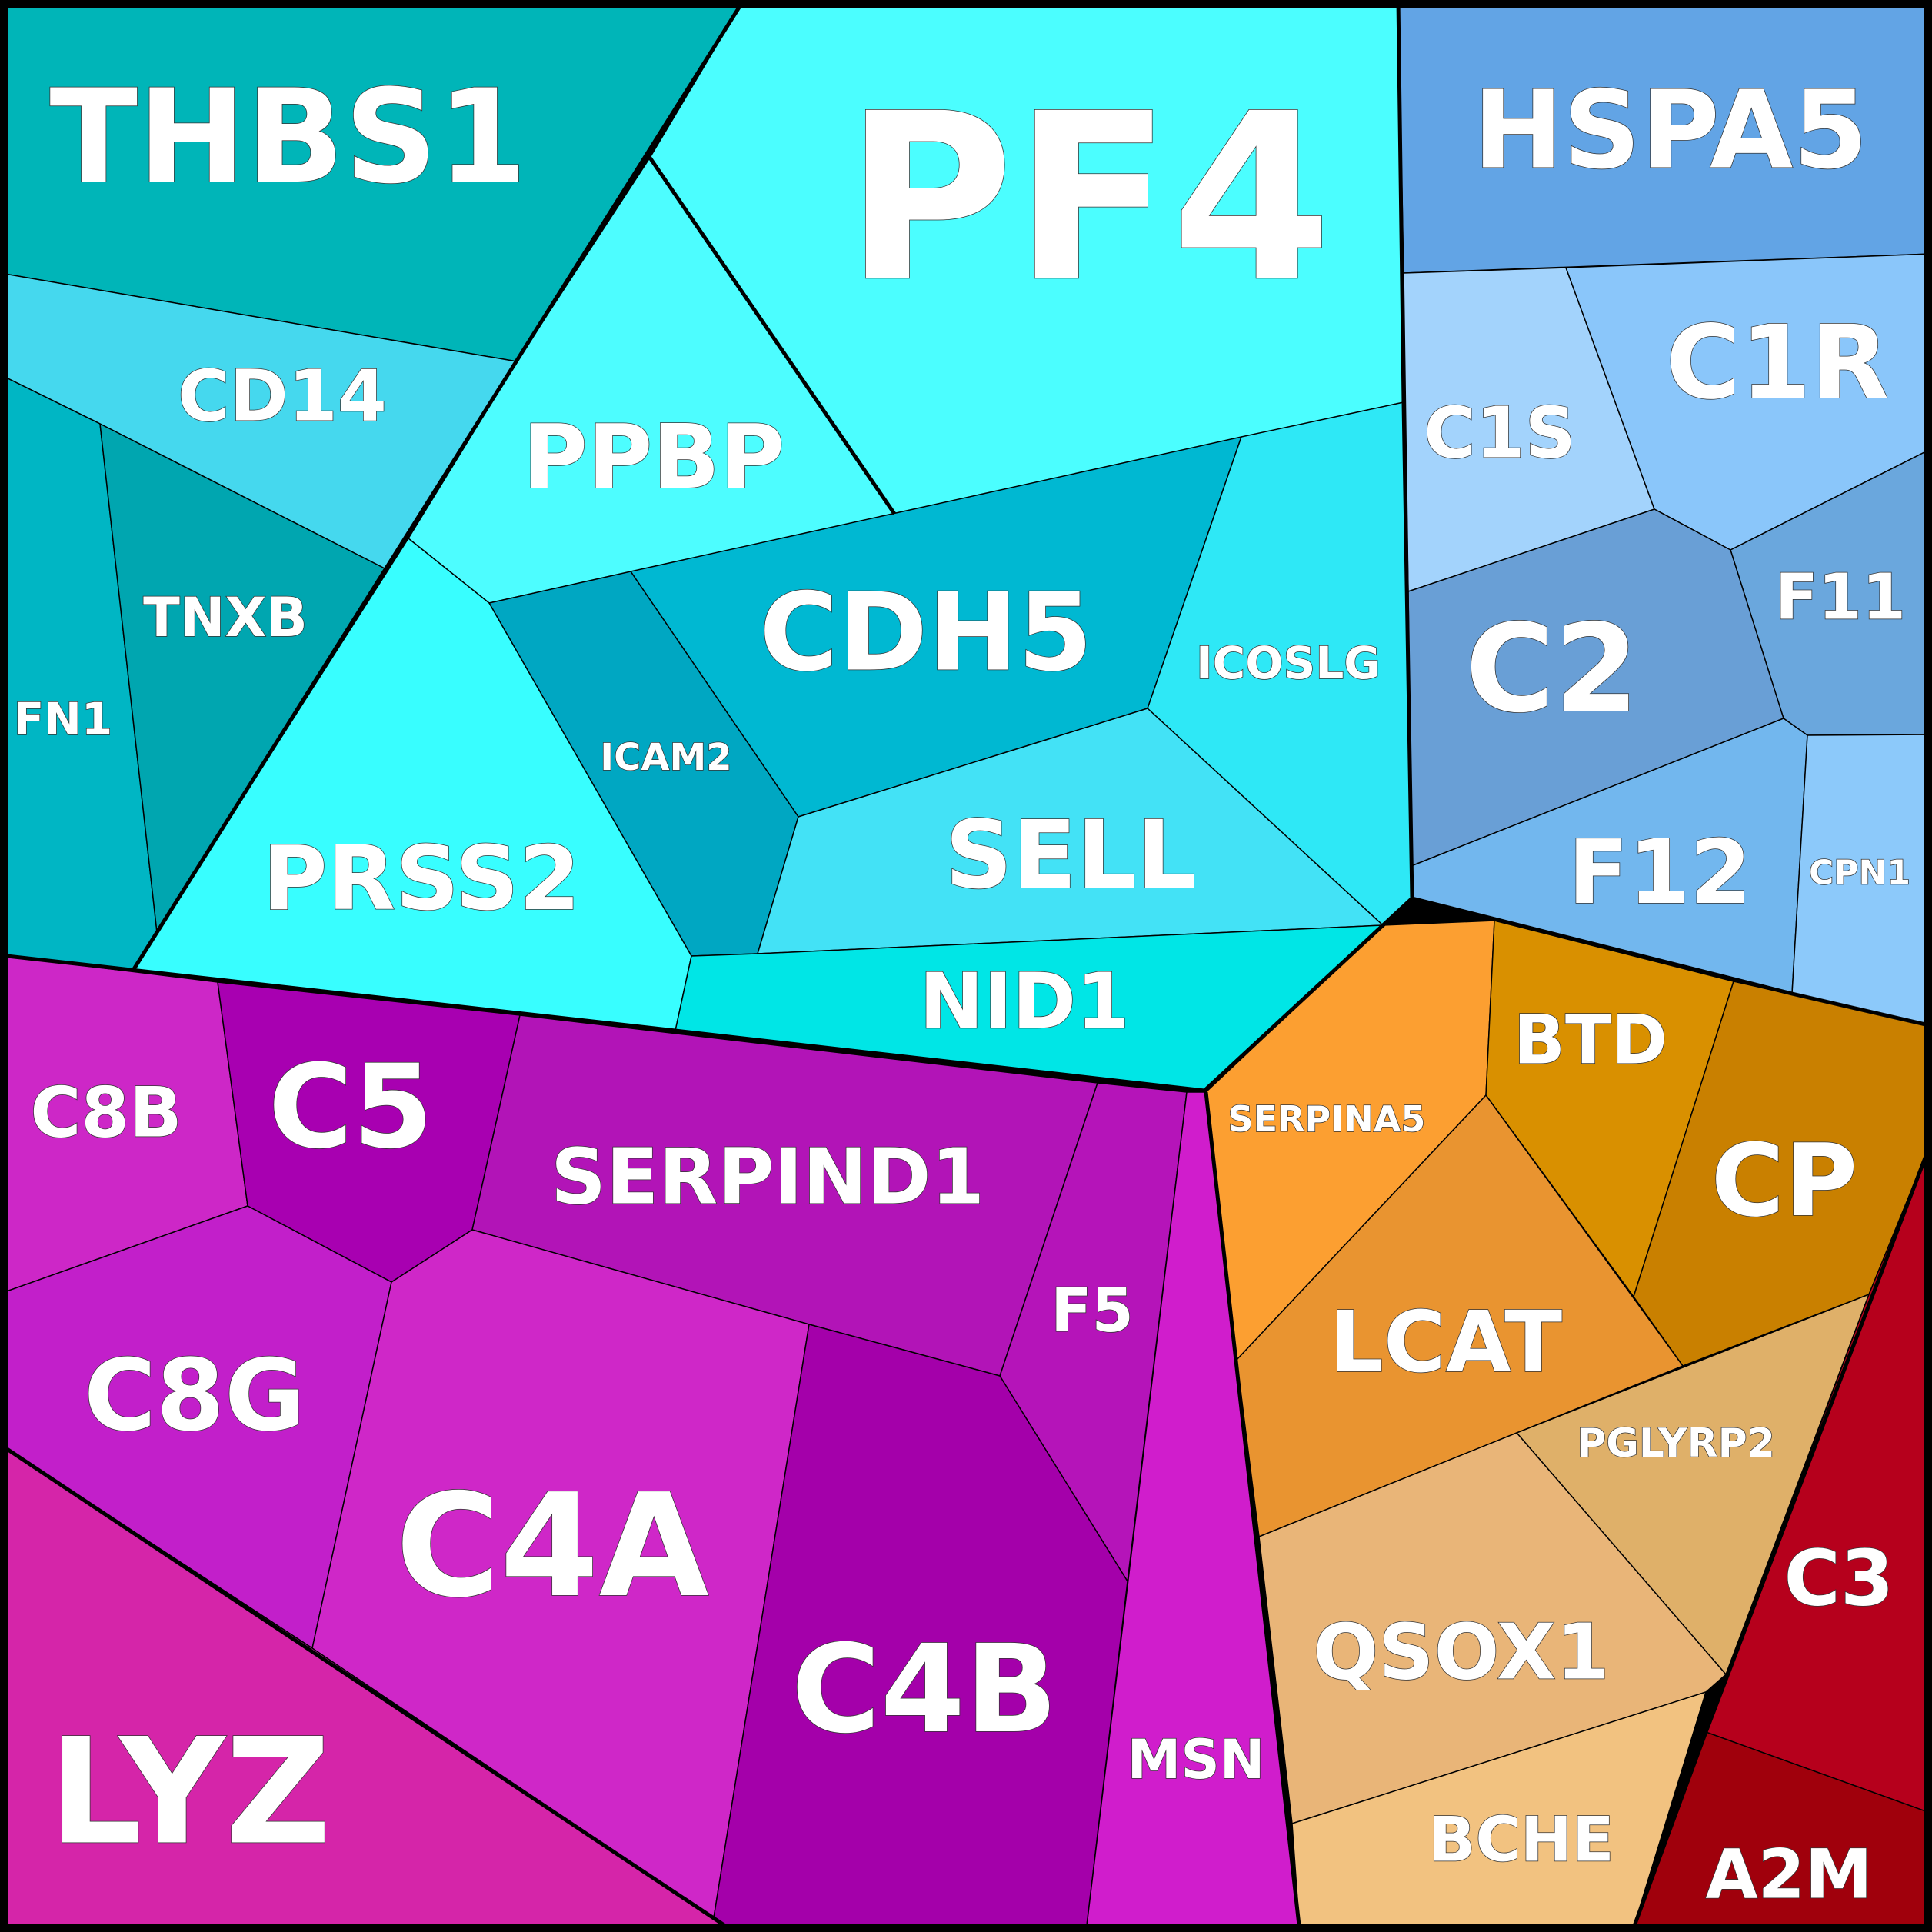 This screenshot has width=1932, height=1932. Describe the element at coordinates (767, 1177) in the screenshot. I see `label-serpind1: SERPIND1` at that location.